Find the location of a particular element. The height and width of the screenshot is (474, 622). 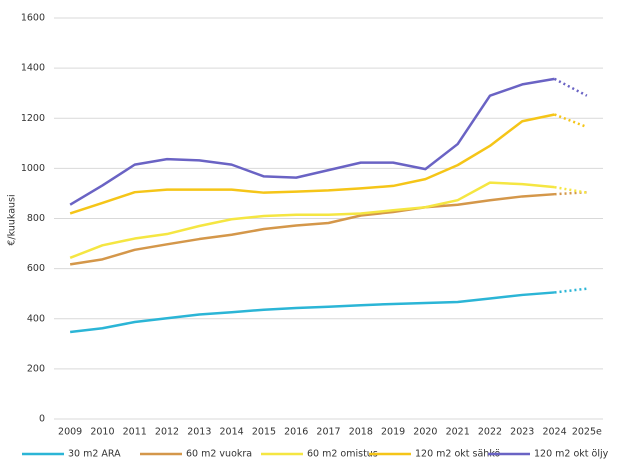

x-tick-label: 2013 is located at coordinates (199, 432).